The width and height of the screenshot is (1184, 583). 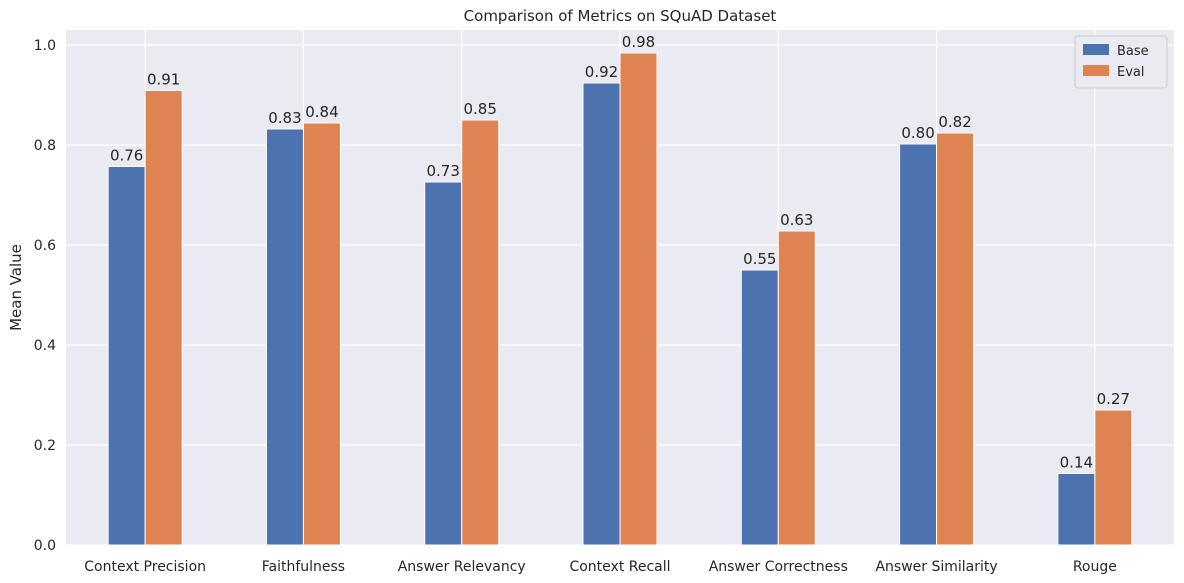 I want to click on x-tick-label: Answer Correctness, so click(x=778, y=567).